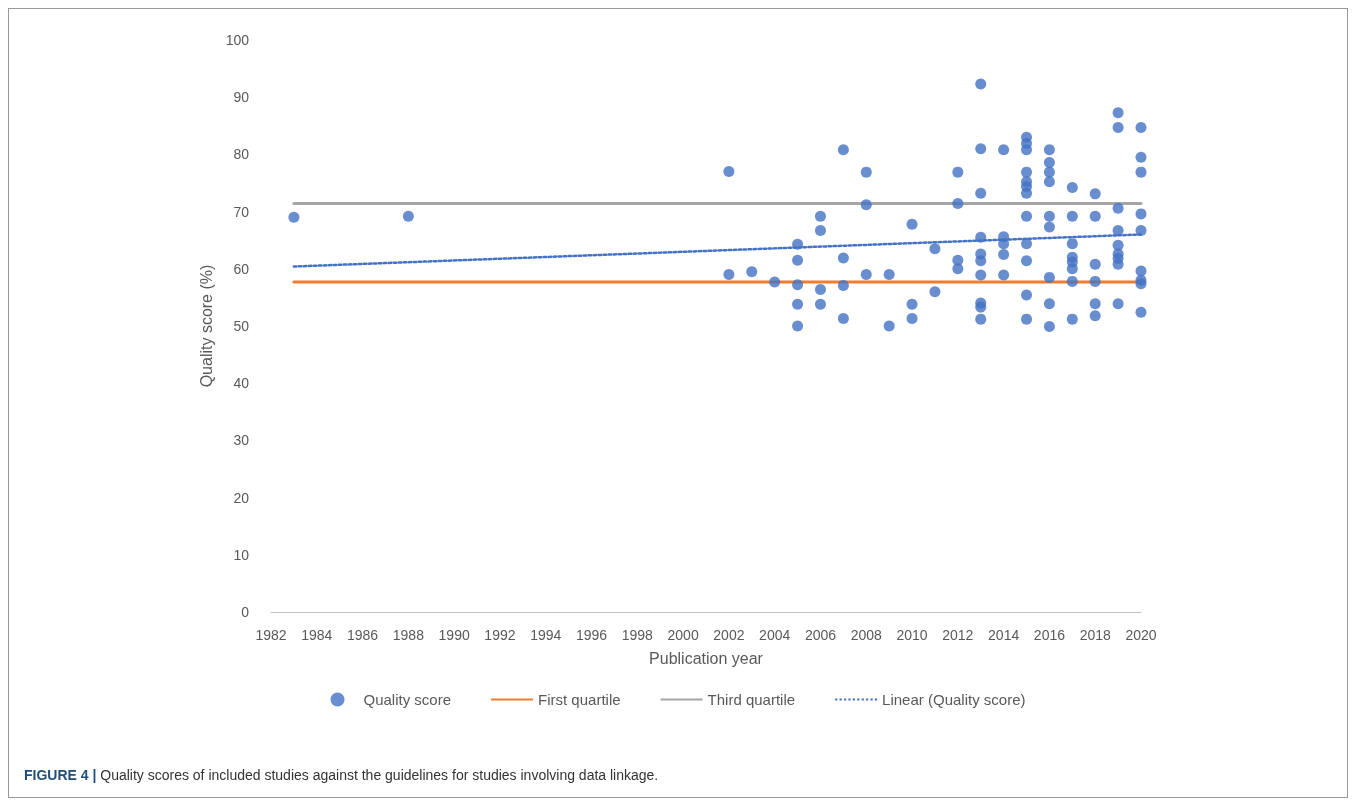 This screenshot has height=810, width=1358. Describe the element at coordinates (579, 699) in the screenshot. I see `legend-label: First quartile` at that location.